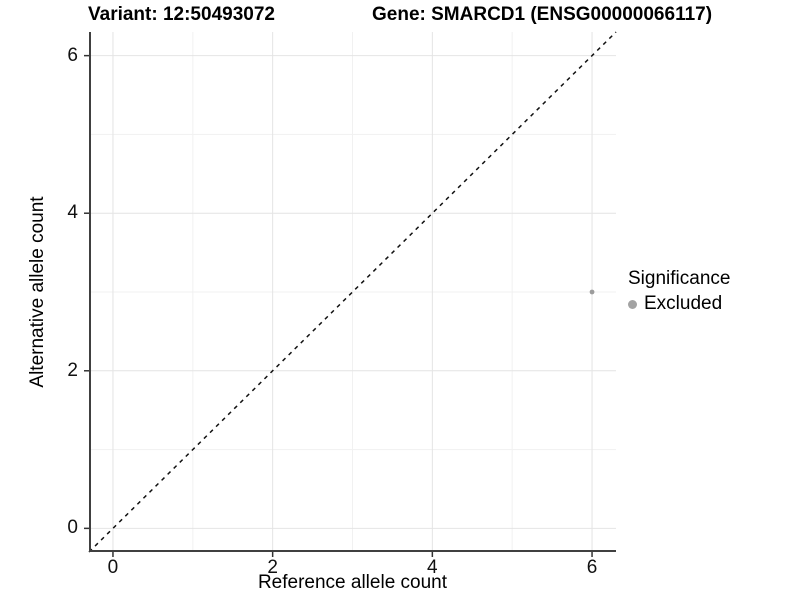 The height and width of the screenshot is (600, 800). I want to click on y-axis-label: Alternative allele count, so click(37, 292).